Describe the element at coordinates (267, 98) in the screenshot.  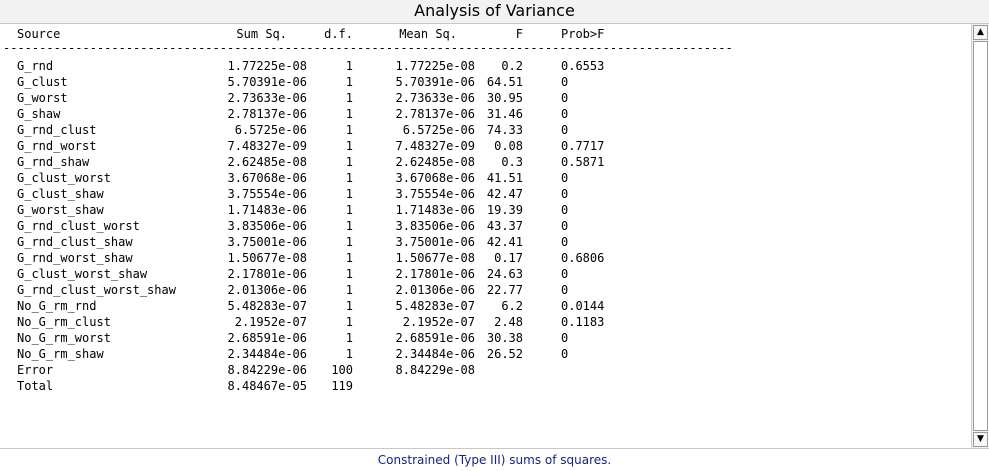
I see `cell-sum-sq: 2.73633e-06` at that location.